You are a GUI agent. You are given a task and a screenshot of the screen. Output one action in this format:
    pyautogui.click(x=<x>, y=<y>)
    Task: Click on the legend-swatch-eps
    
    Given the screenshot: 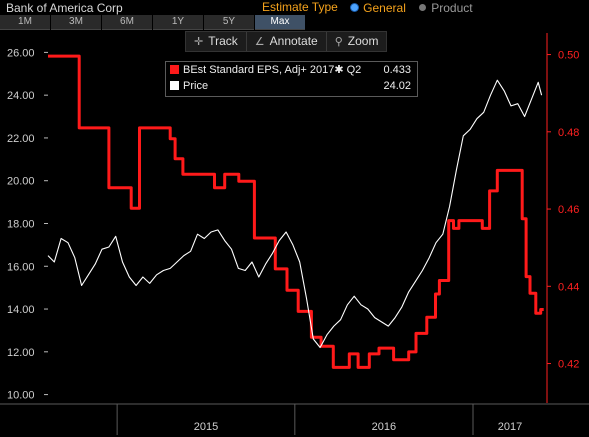 What is the action you would take?
    pyautogui.click(x=174, y=69)
    